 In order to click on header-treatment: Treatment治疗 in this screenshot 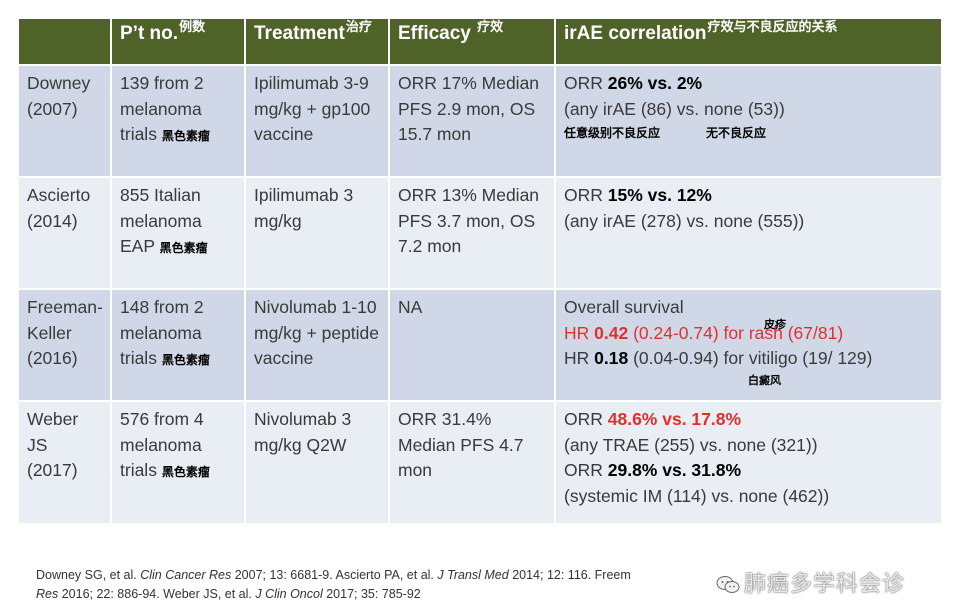, I will do `click(317, 42)`.